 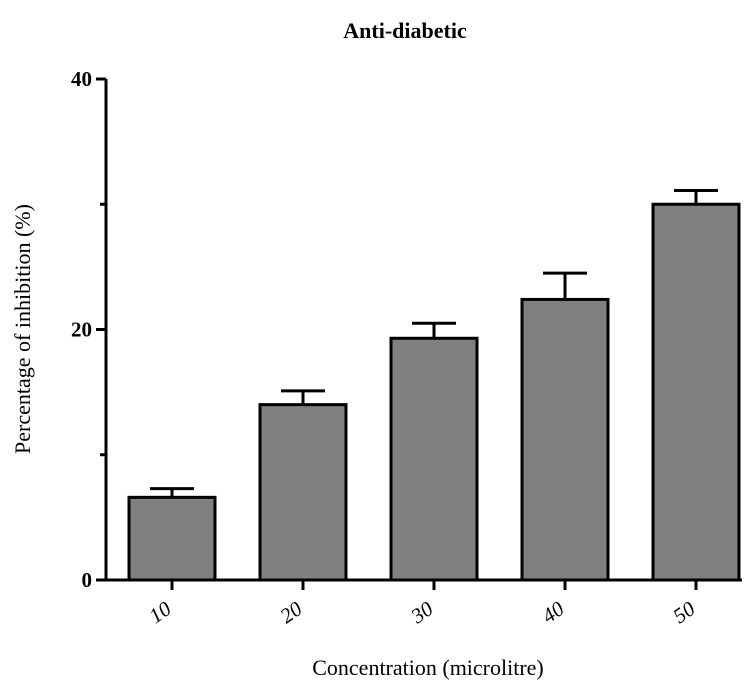 What do you see at coordinates (81, 330) in the screenshot?
I see `y-tick-label-20: 20` at bounding box center [81, 330].